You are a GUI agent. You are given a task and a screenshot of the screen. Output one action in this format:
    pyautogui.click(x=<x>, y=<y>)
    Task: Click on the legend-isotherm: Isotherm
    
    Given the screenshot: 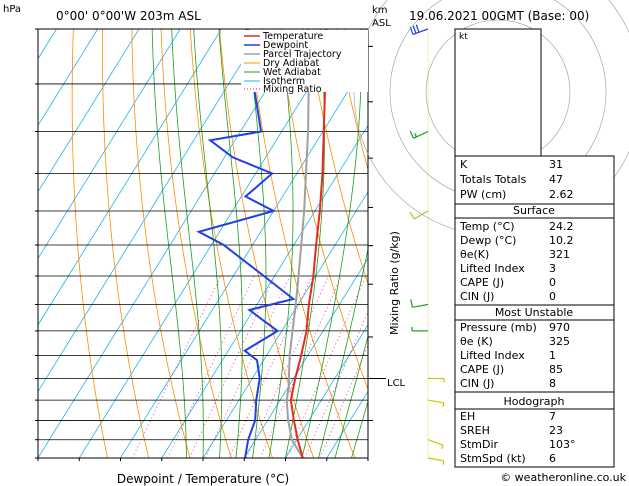 What is the action you would take?
    pyautogui.click(x=284, y=81)
    